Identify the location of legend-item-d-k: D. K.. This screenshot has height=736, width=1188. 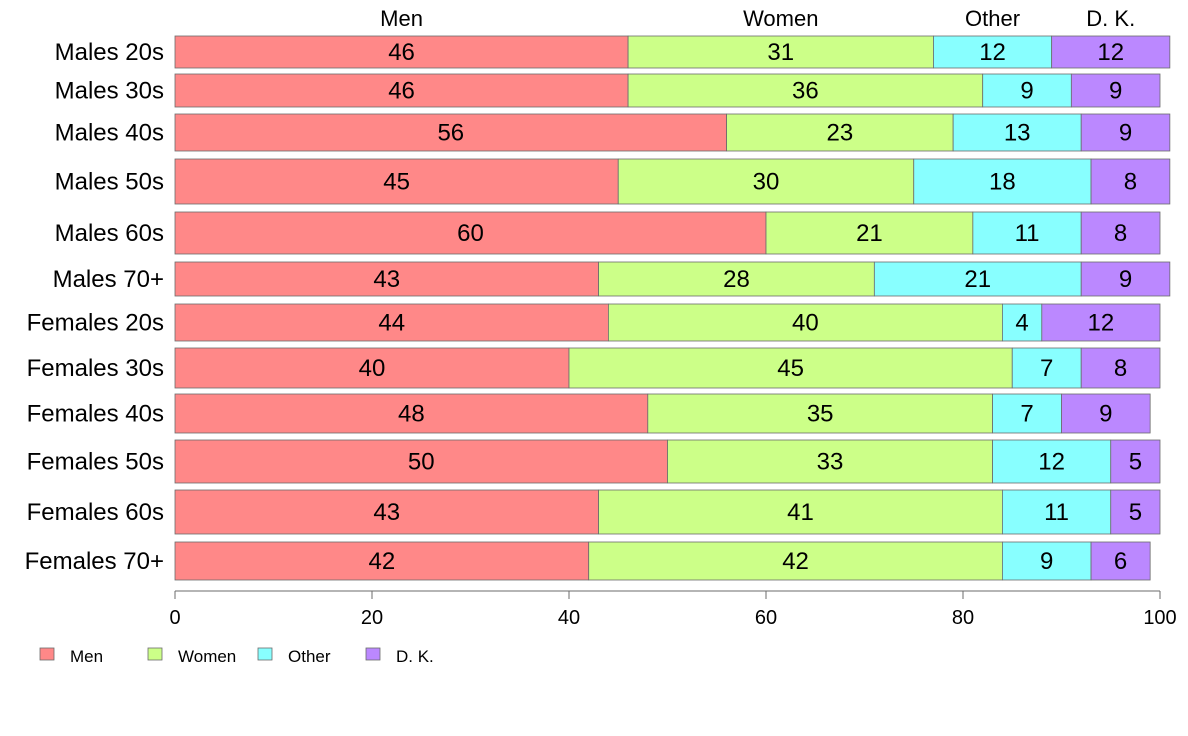
(399, 656).